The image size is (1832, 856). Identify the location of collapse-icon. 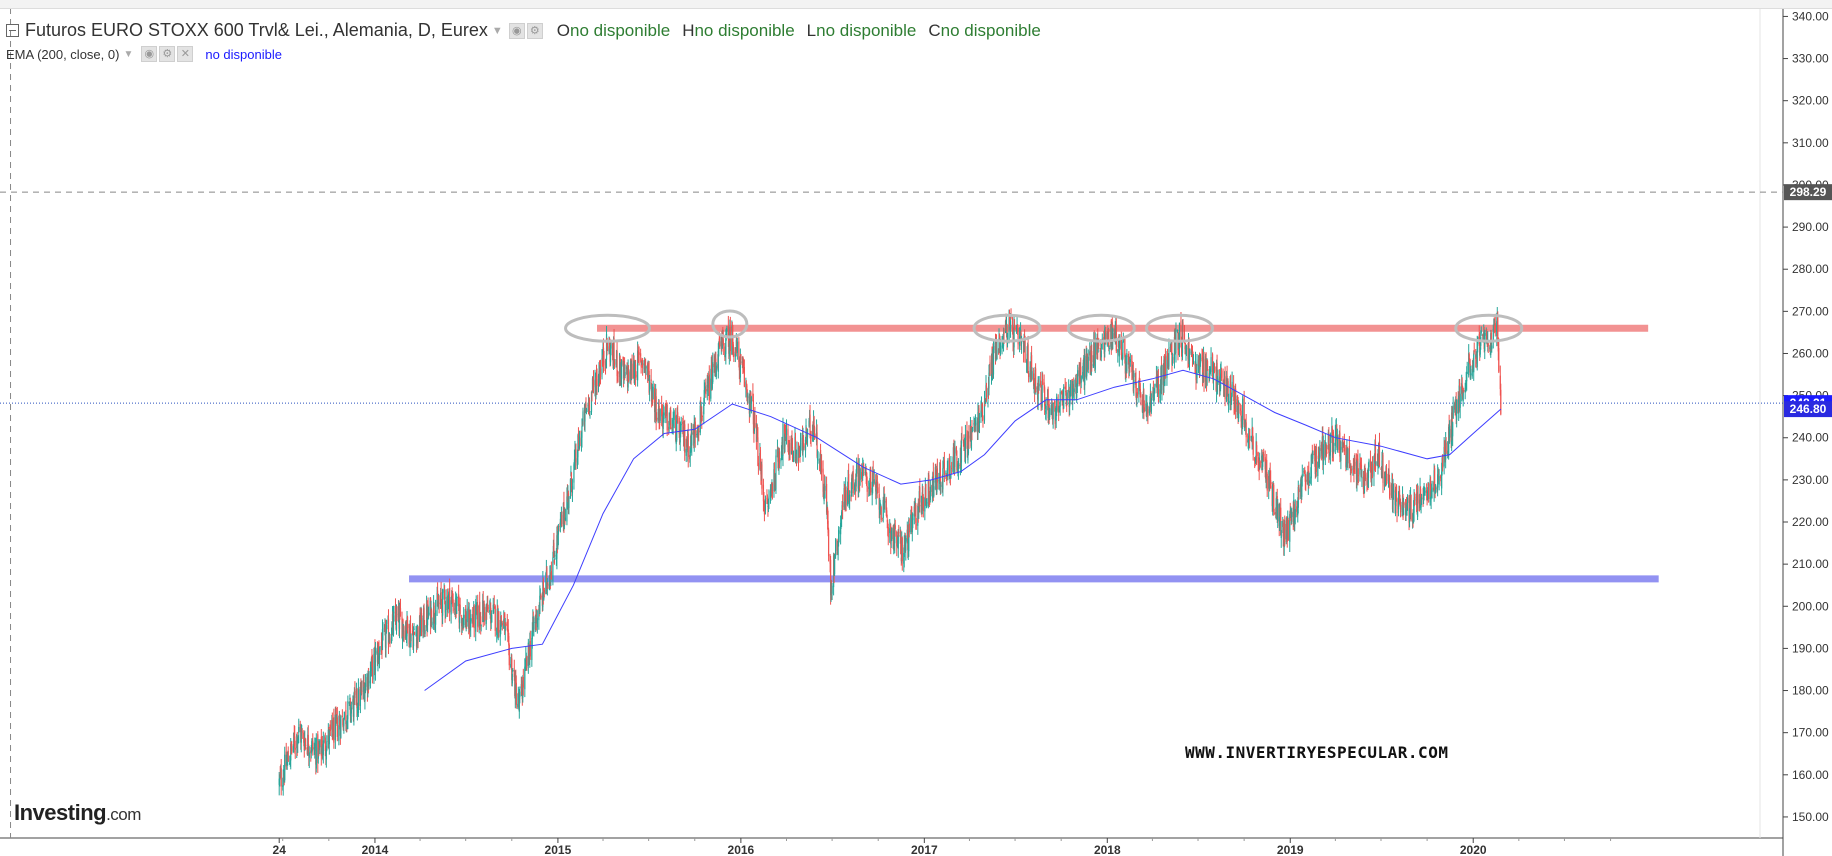
(12, 30).